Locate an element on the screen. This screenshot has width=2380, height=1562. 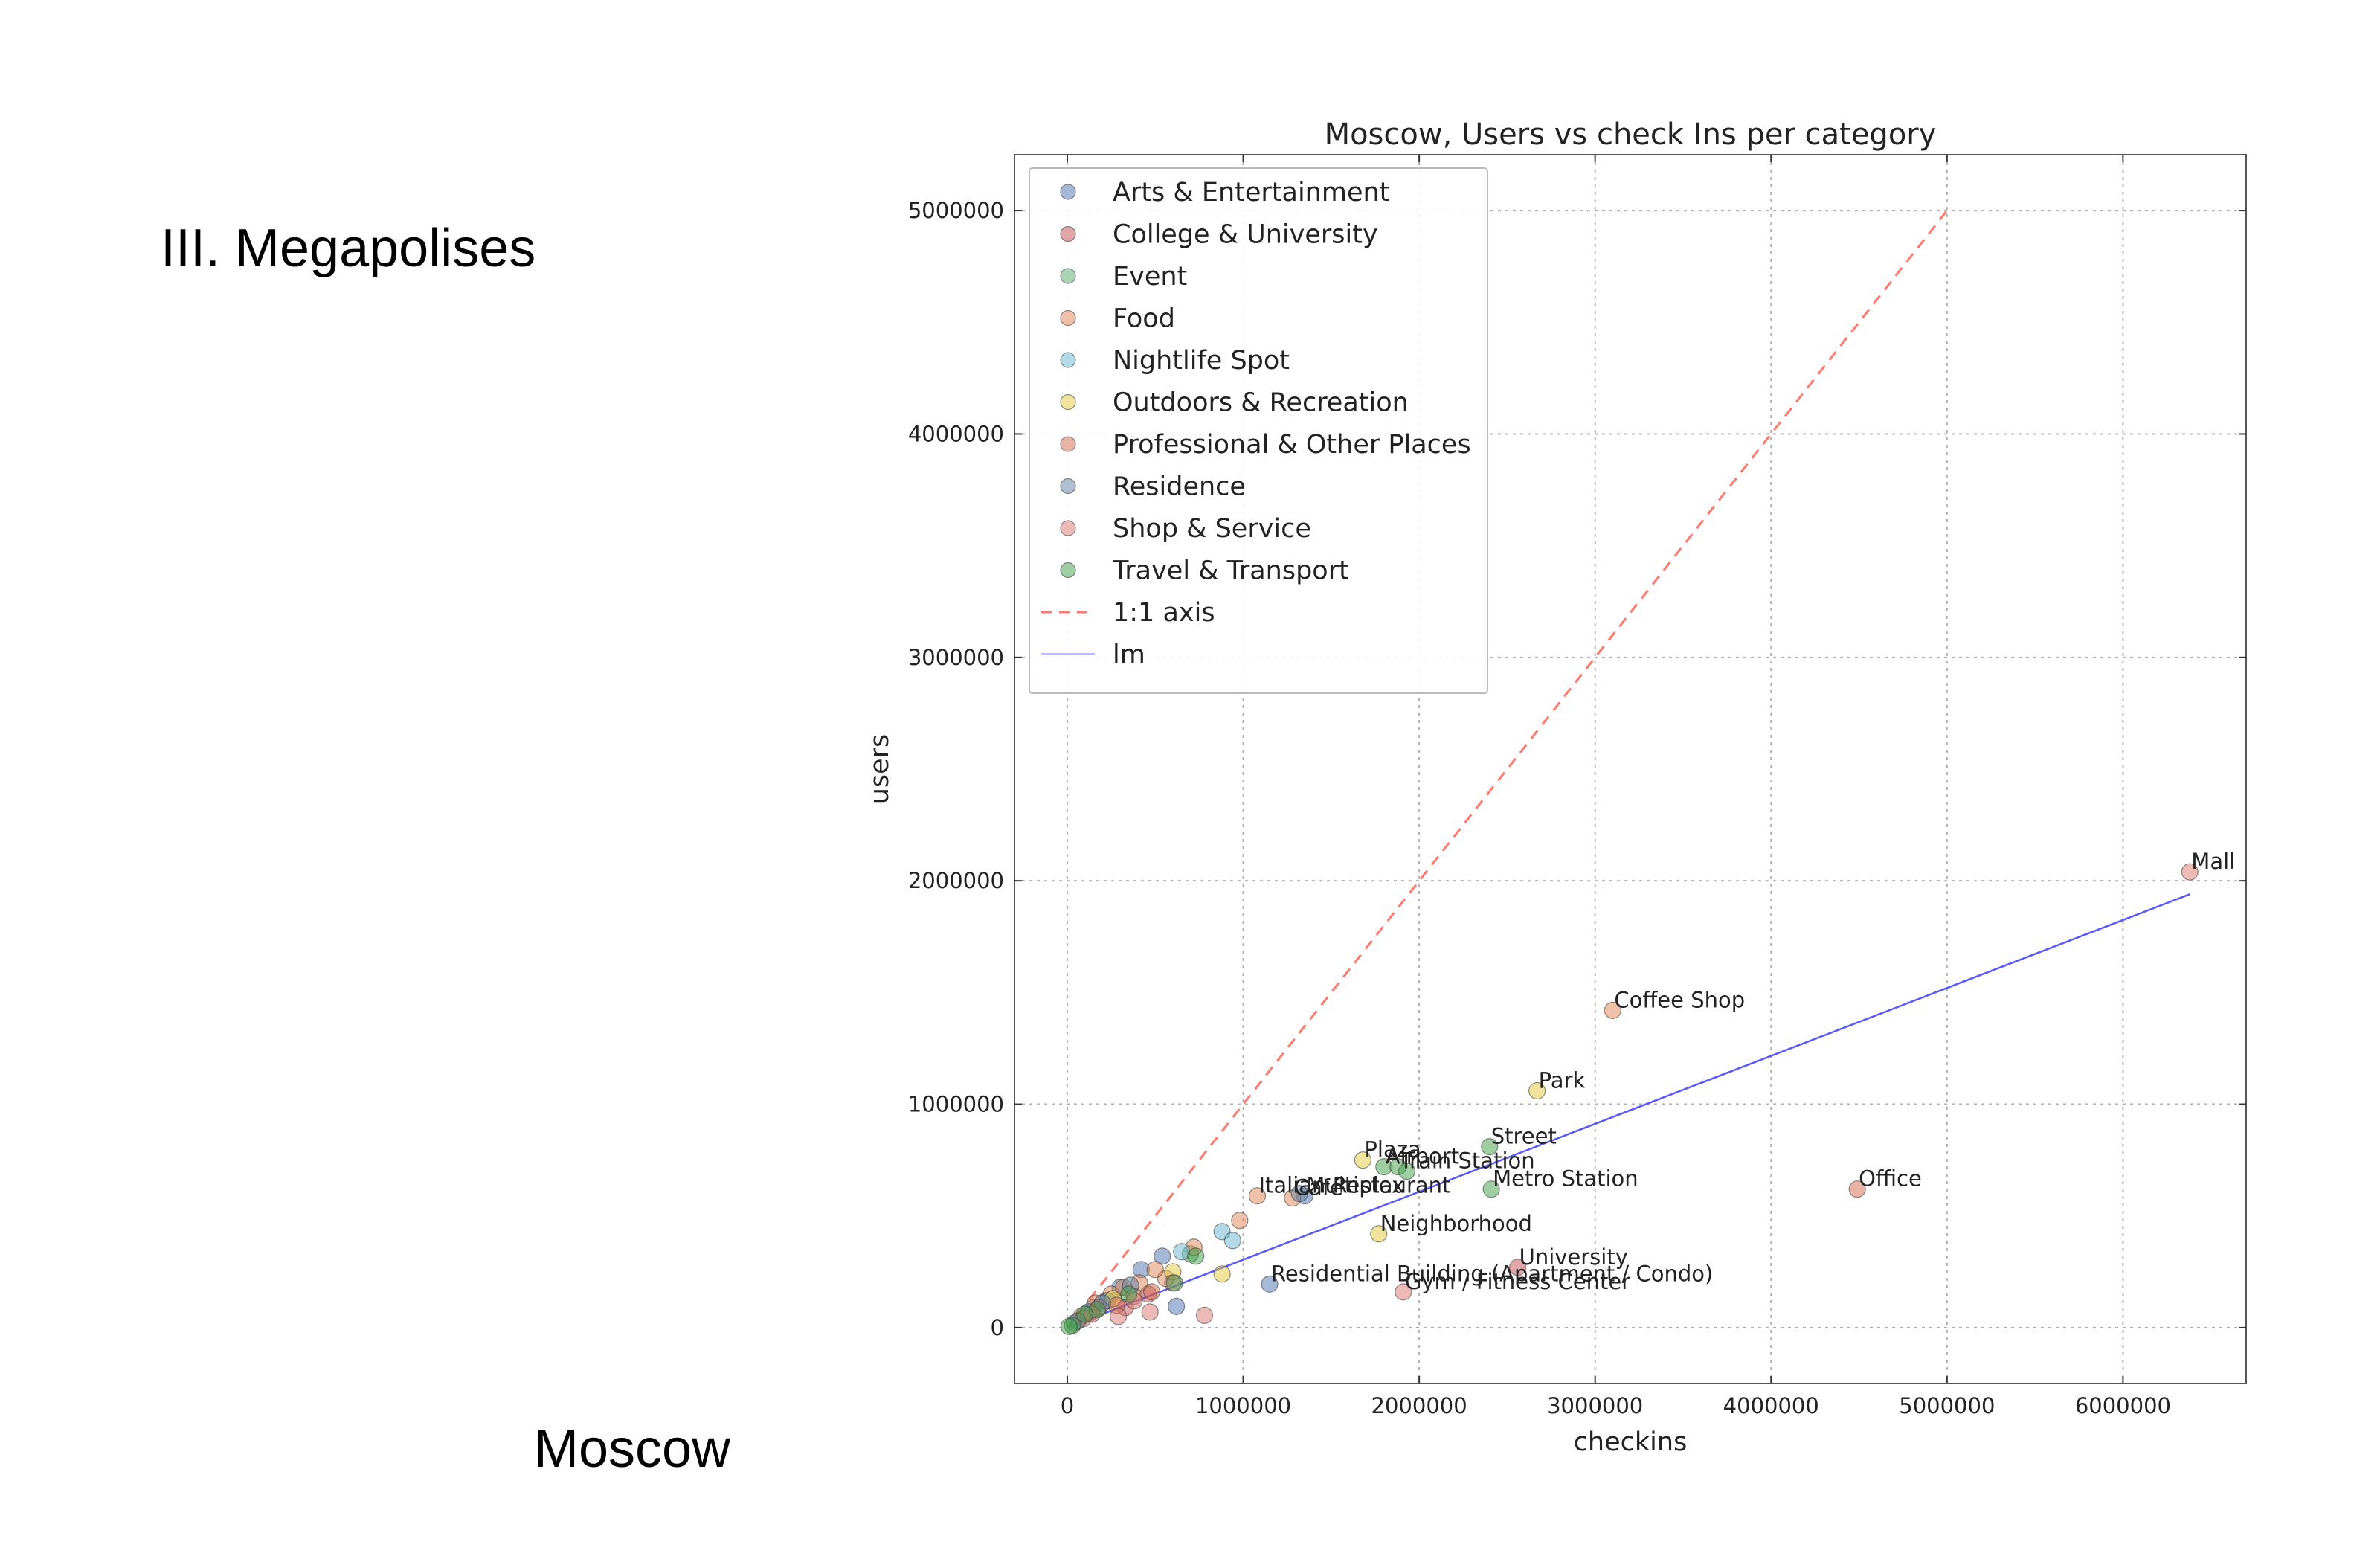
data-points is located at coordinates (1629, 1099).